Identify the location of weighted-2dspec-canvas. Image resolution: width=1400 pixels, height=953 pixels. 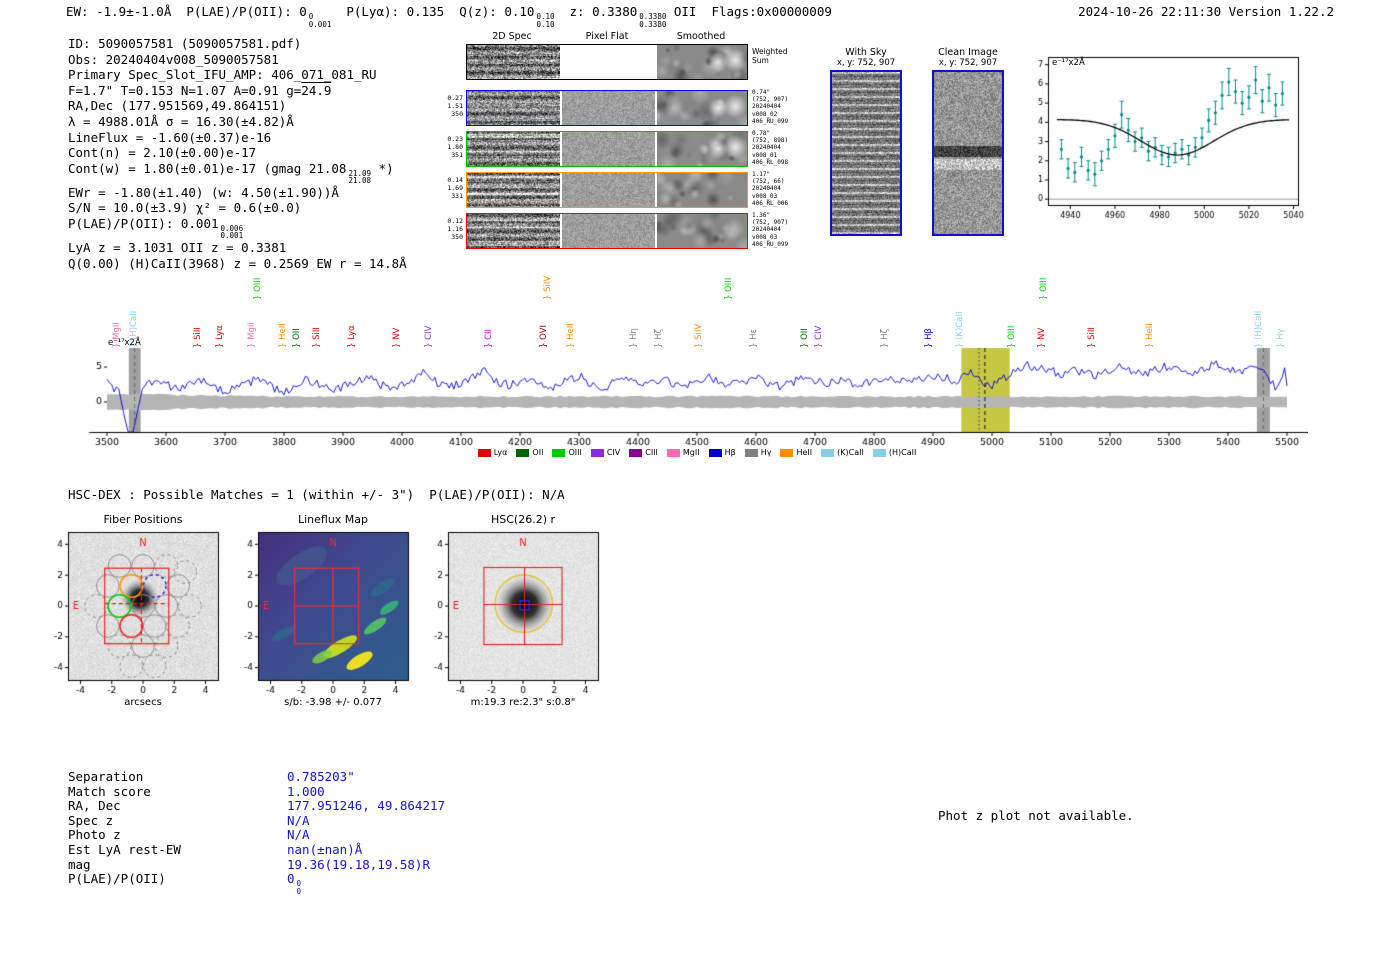
(513, 62).